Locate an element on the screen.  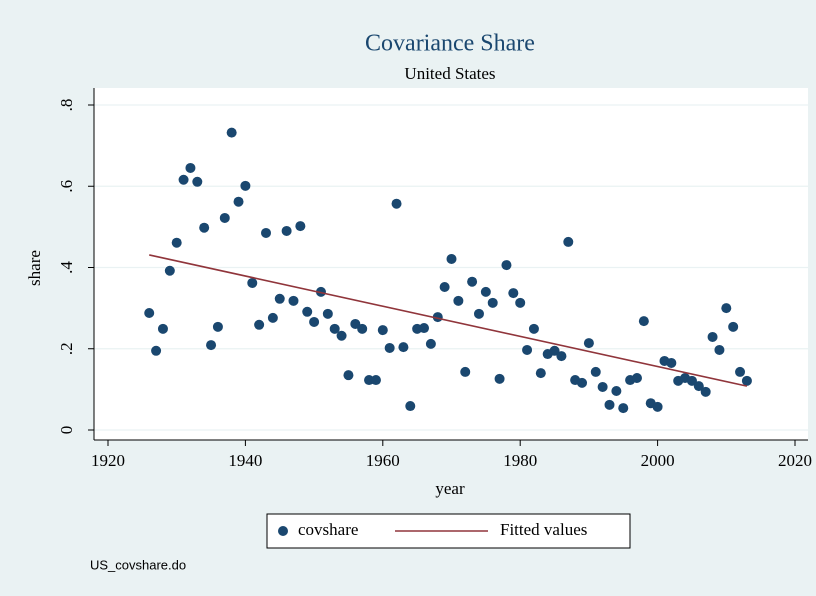
y-tick-label: .2 is located at coordinates (66, 348).